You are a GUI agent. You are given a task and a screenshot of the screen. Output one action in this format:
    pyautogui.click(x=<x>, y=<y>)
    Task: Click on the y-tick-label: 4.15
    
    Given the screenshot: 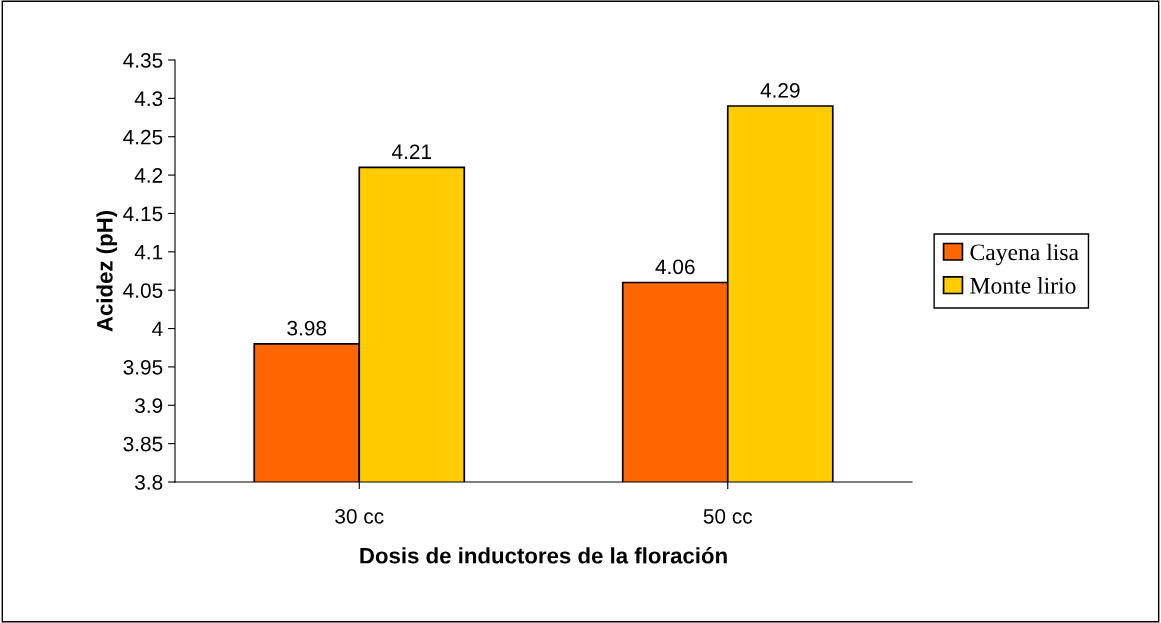 What is the action you would take?
    pyautogui.click(x=143, y=214)
    